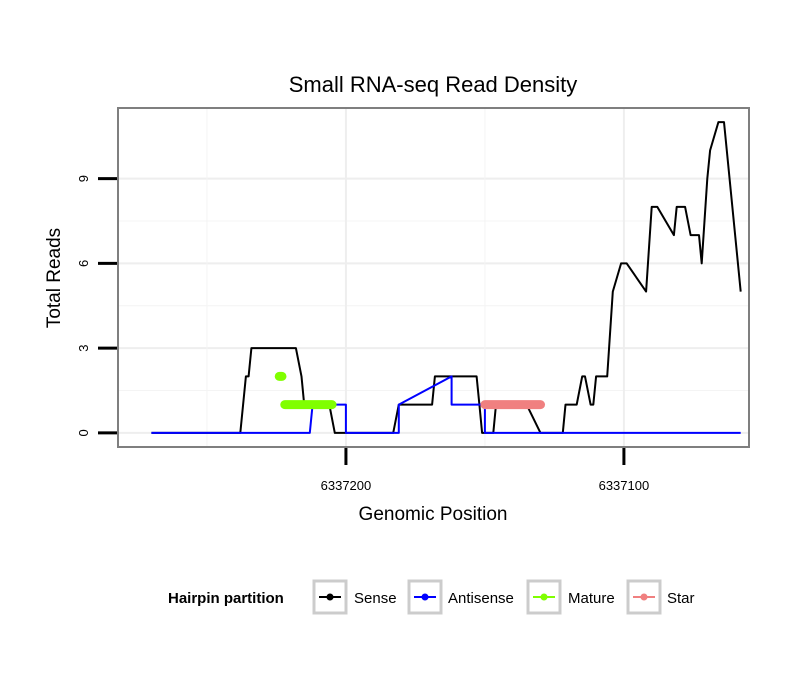 The width and height of the screenshot is (810, 690). Describe the element at coordinates (83, 348) in the screenshot. I see `y-tick-label: 3` at that location.